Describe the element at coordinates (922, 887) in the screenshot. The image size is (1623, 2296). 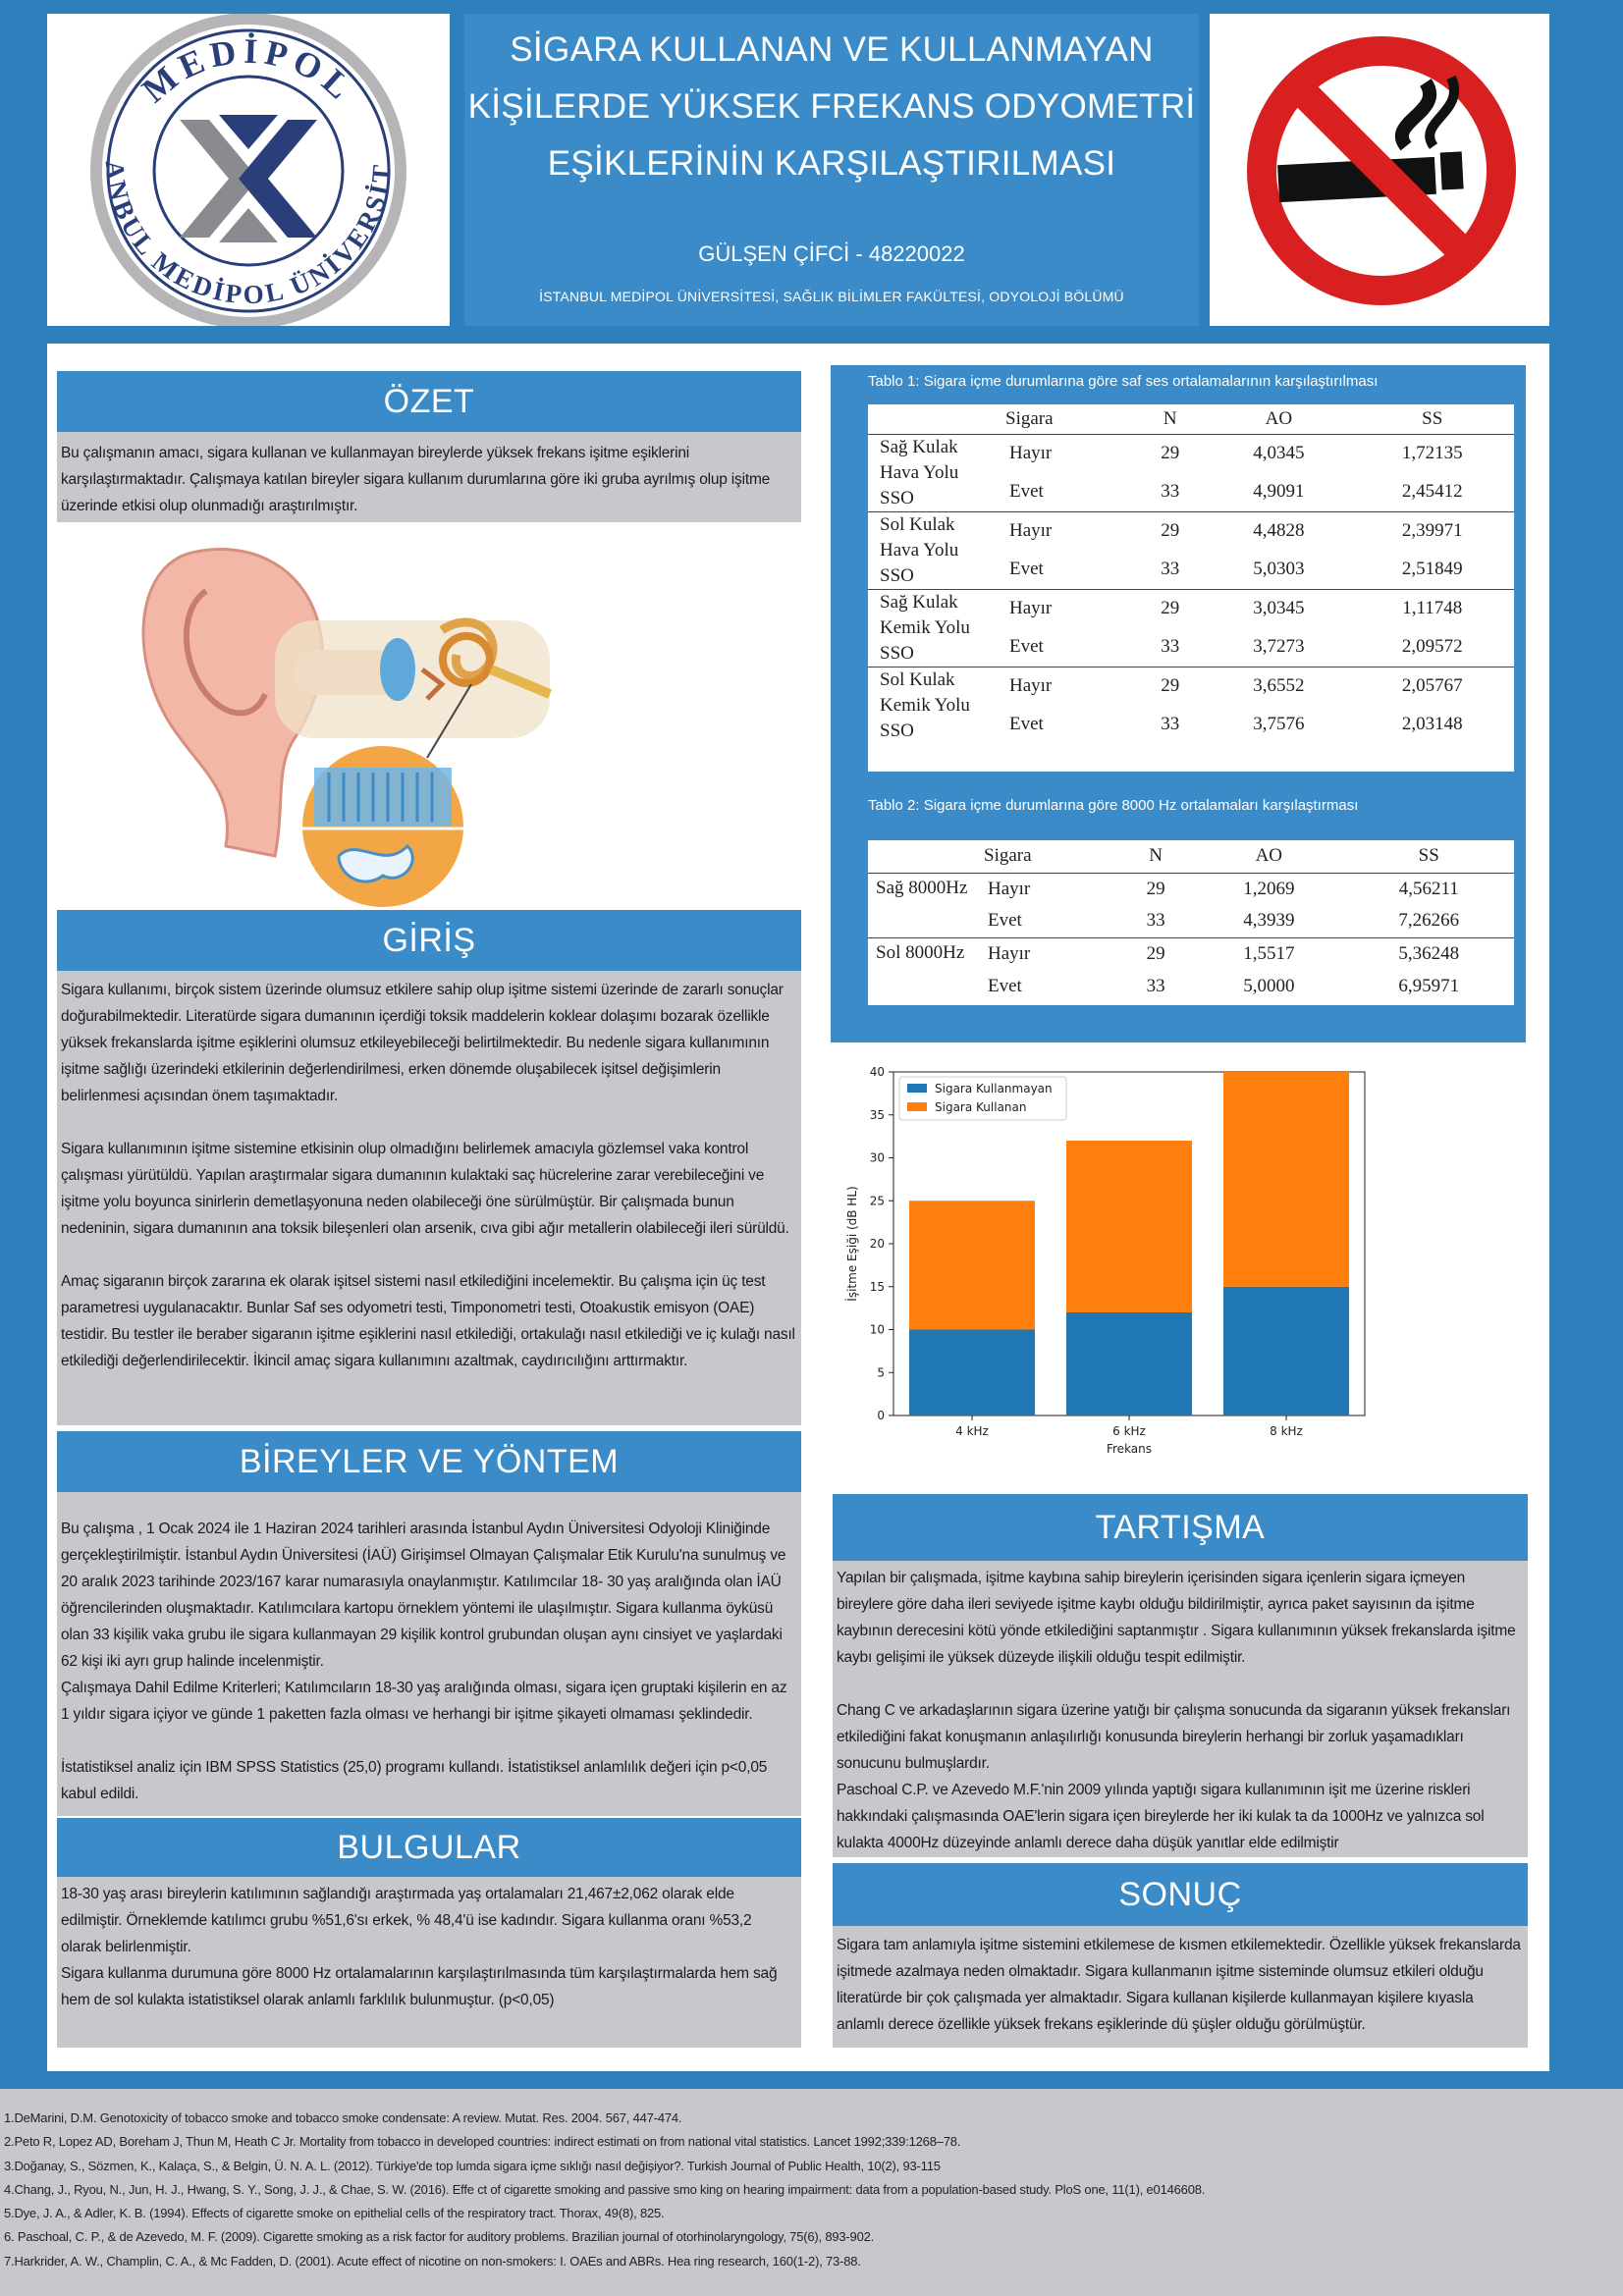
I see `table-group-label: Sağ 8000Hz` at that location.